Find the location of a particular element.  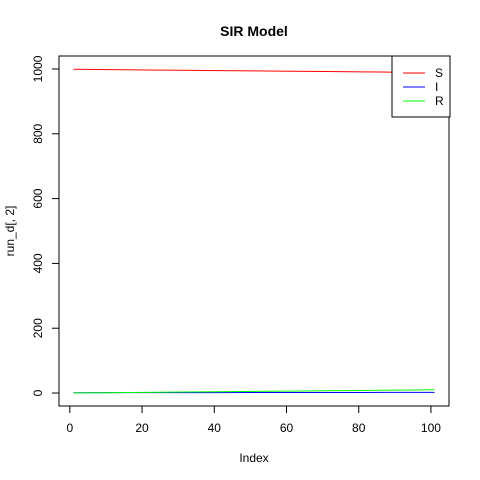

y-tick-label: 0 is located at coordinates (38, 392).